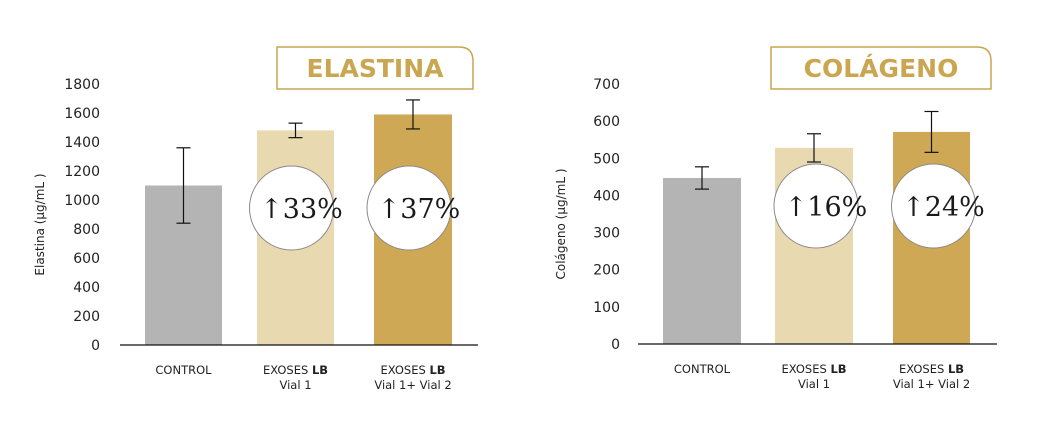  What do you see at coordinates (826, 207) in the screenshot?
I see `annotation-label: ↑16%` at bounding box center [826, 207].